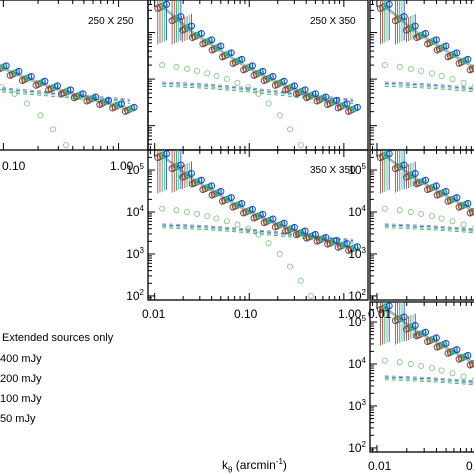 The width and height of the screenshot is (474, 474). What do you see at coordinates (284, 465) in the screenshot?
I see `x-axis-label-close: )` at bounding box center [284, 465].